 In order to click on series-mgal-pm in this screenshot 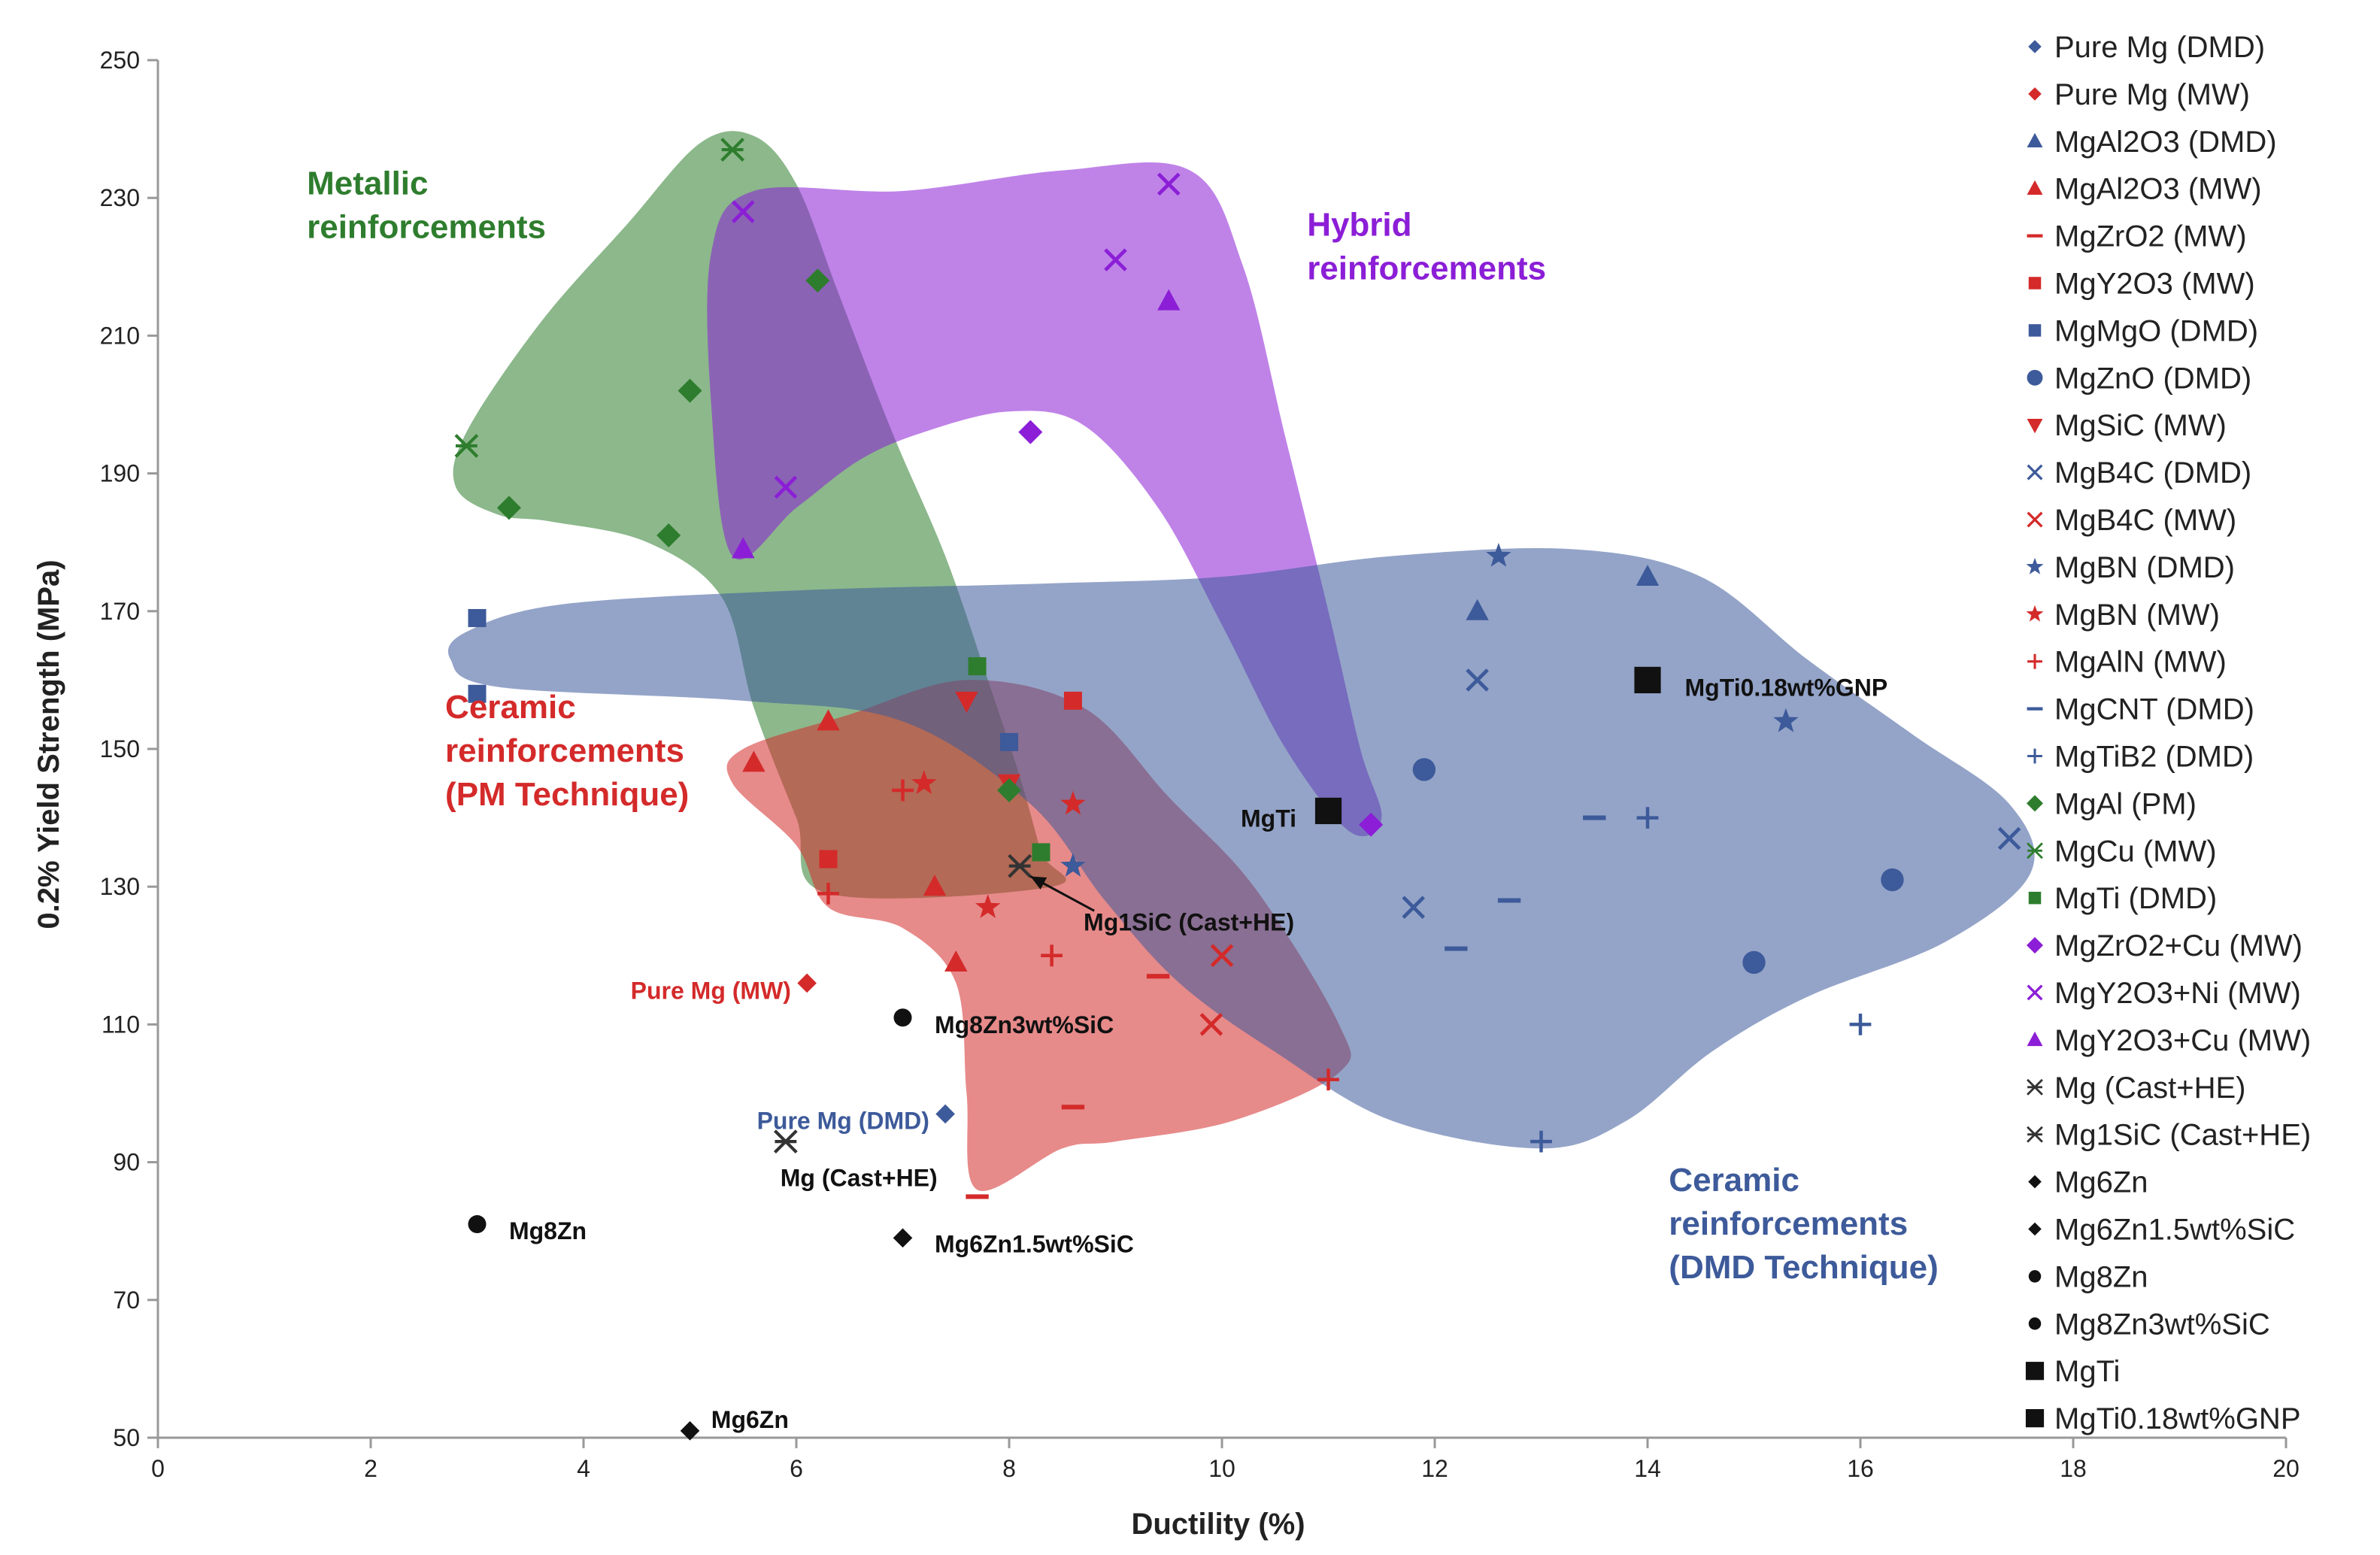, I will do `click(758, 535)`.